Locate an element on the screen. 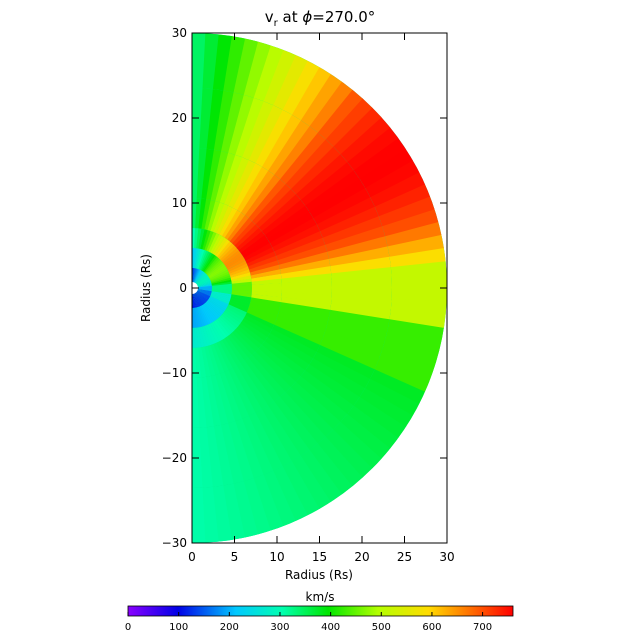 This screenshot has width=640, height=640. y-axis-label: Radius (Rs) is located at coordinates (146, 288).